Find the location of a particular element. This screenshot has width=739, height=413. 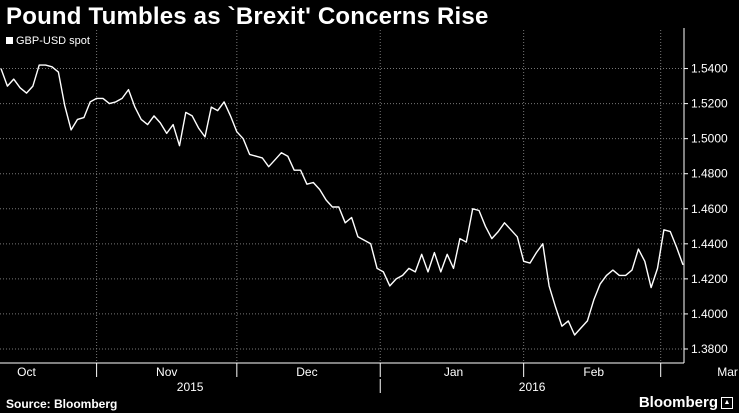

y-tick-label: 1.4800 is located at coordinates (709, 174).